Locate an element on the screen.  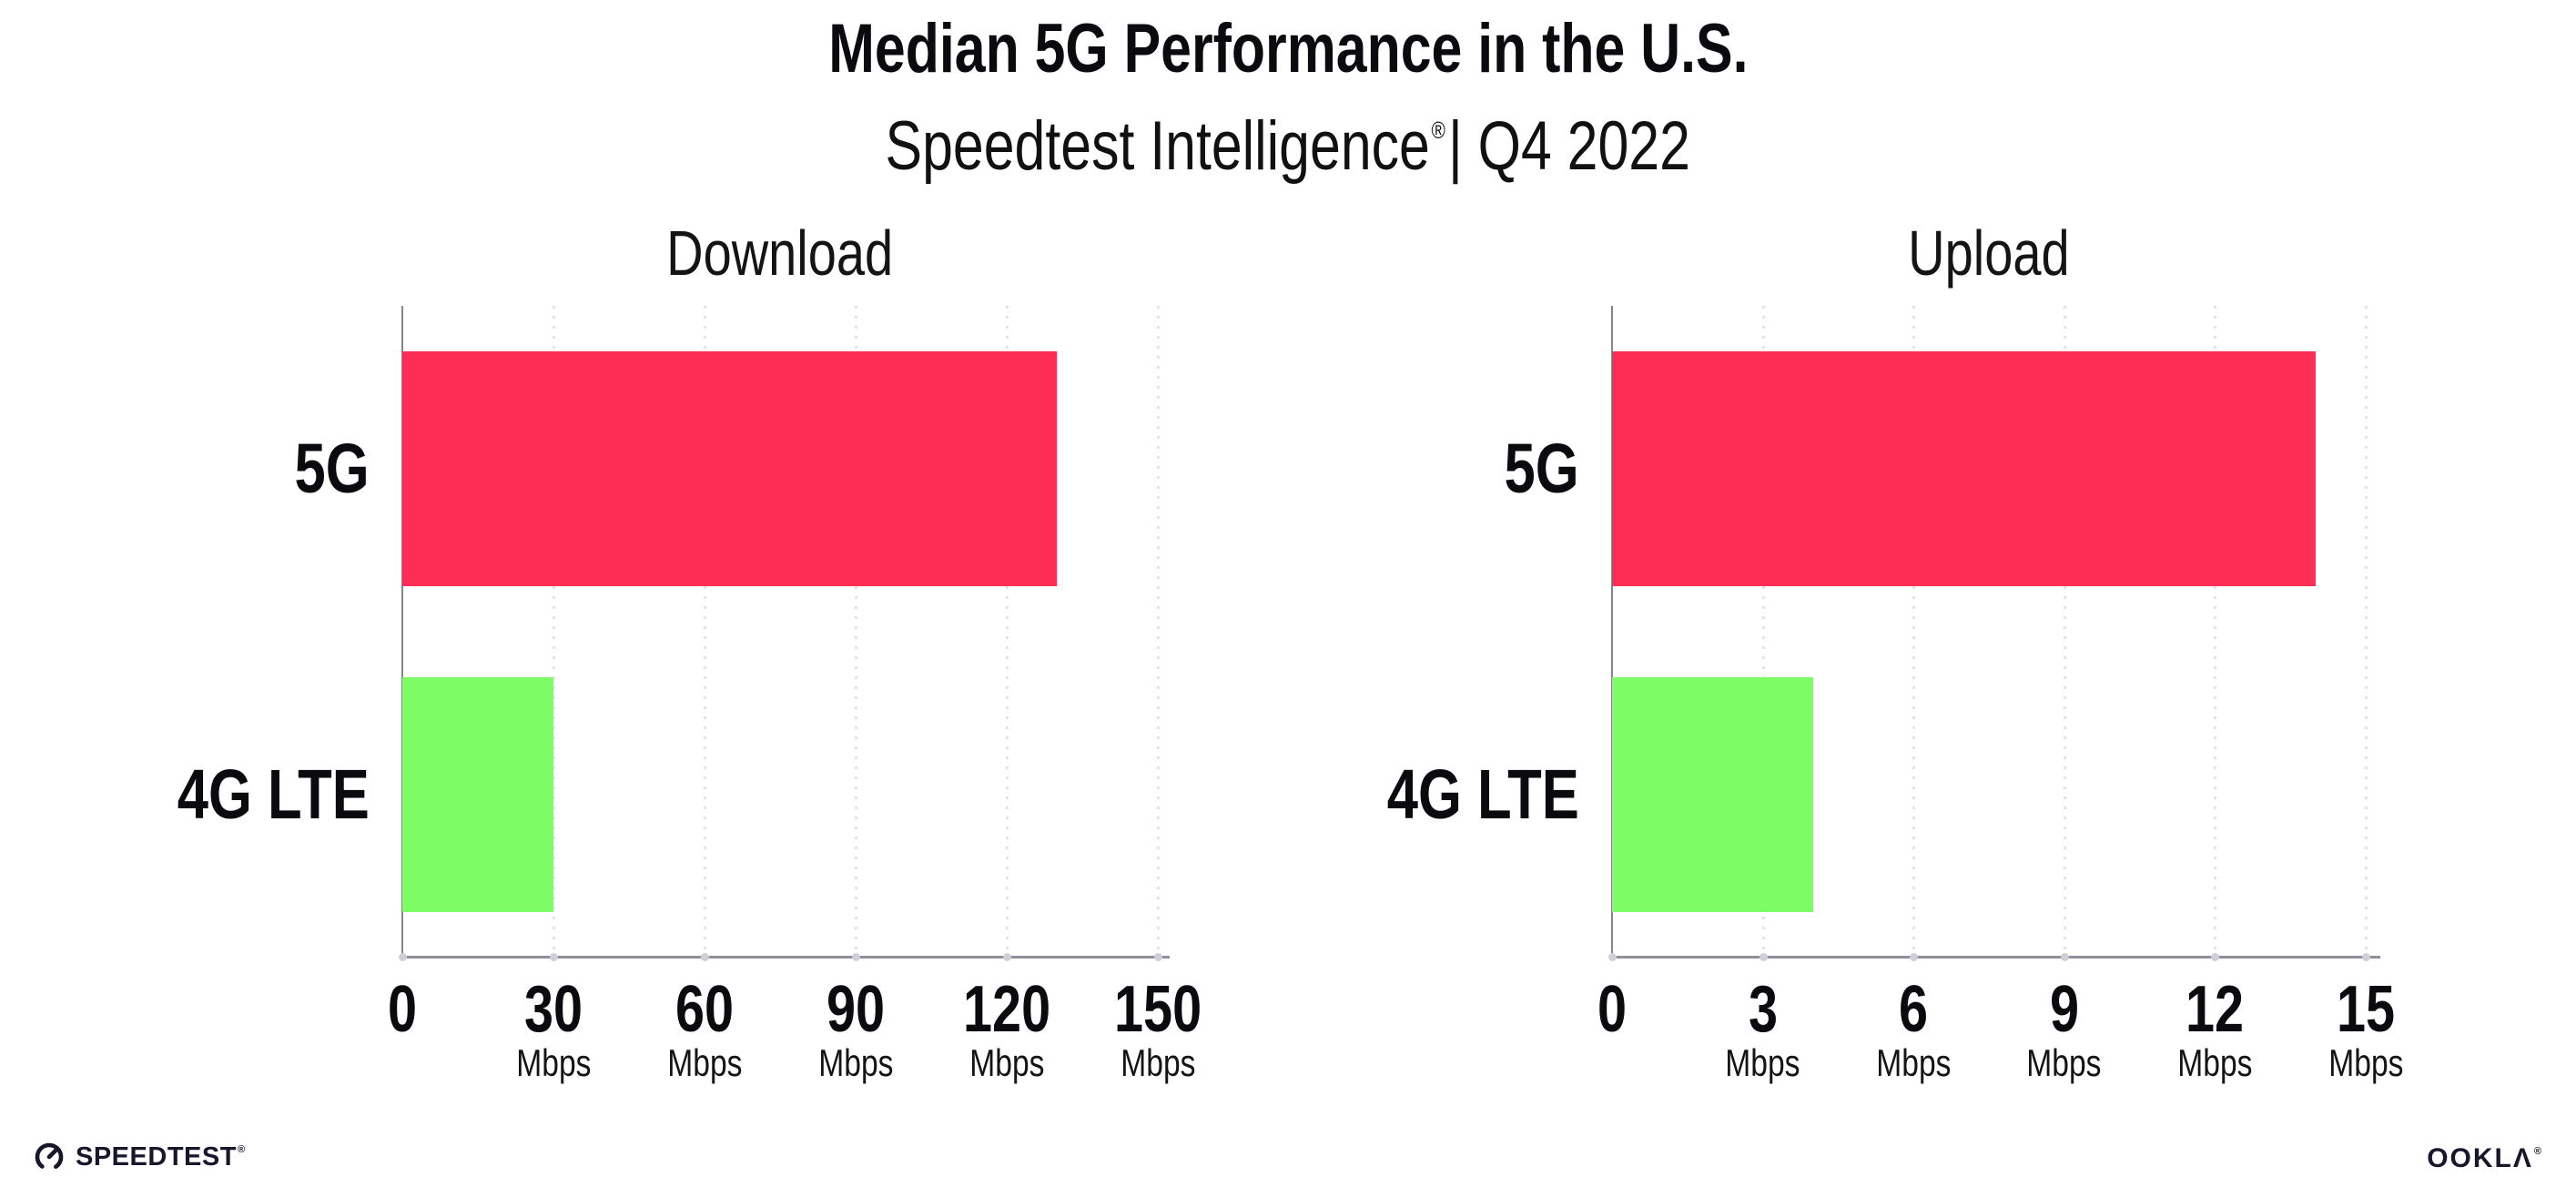
x-tick-unit-download-30: Mbps is located at coordinates (553, 1063).